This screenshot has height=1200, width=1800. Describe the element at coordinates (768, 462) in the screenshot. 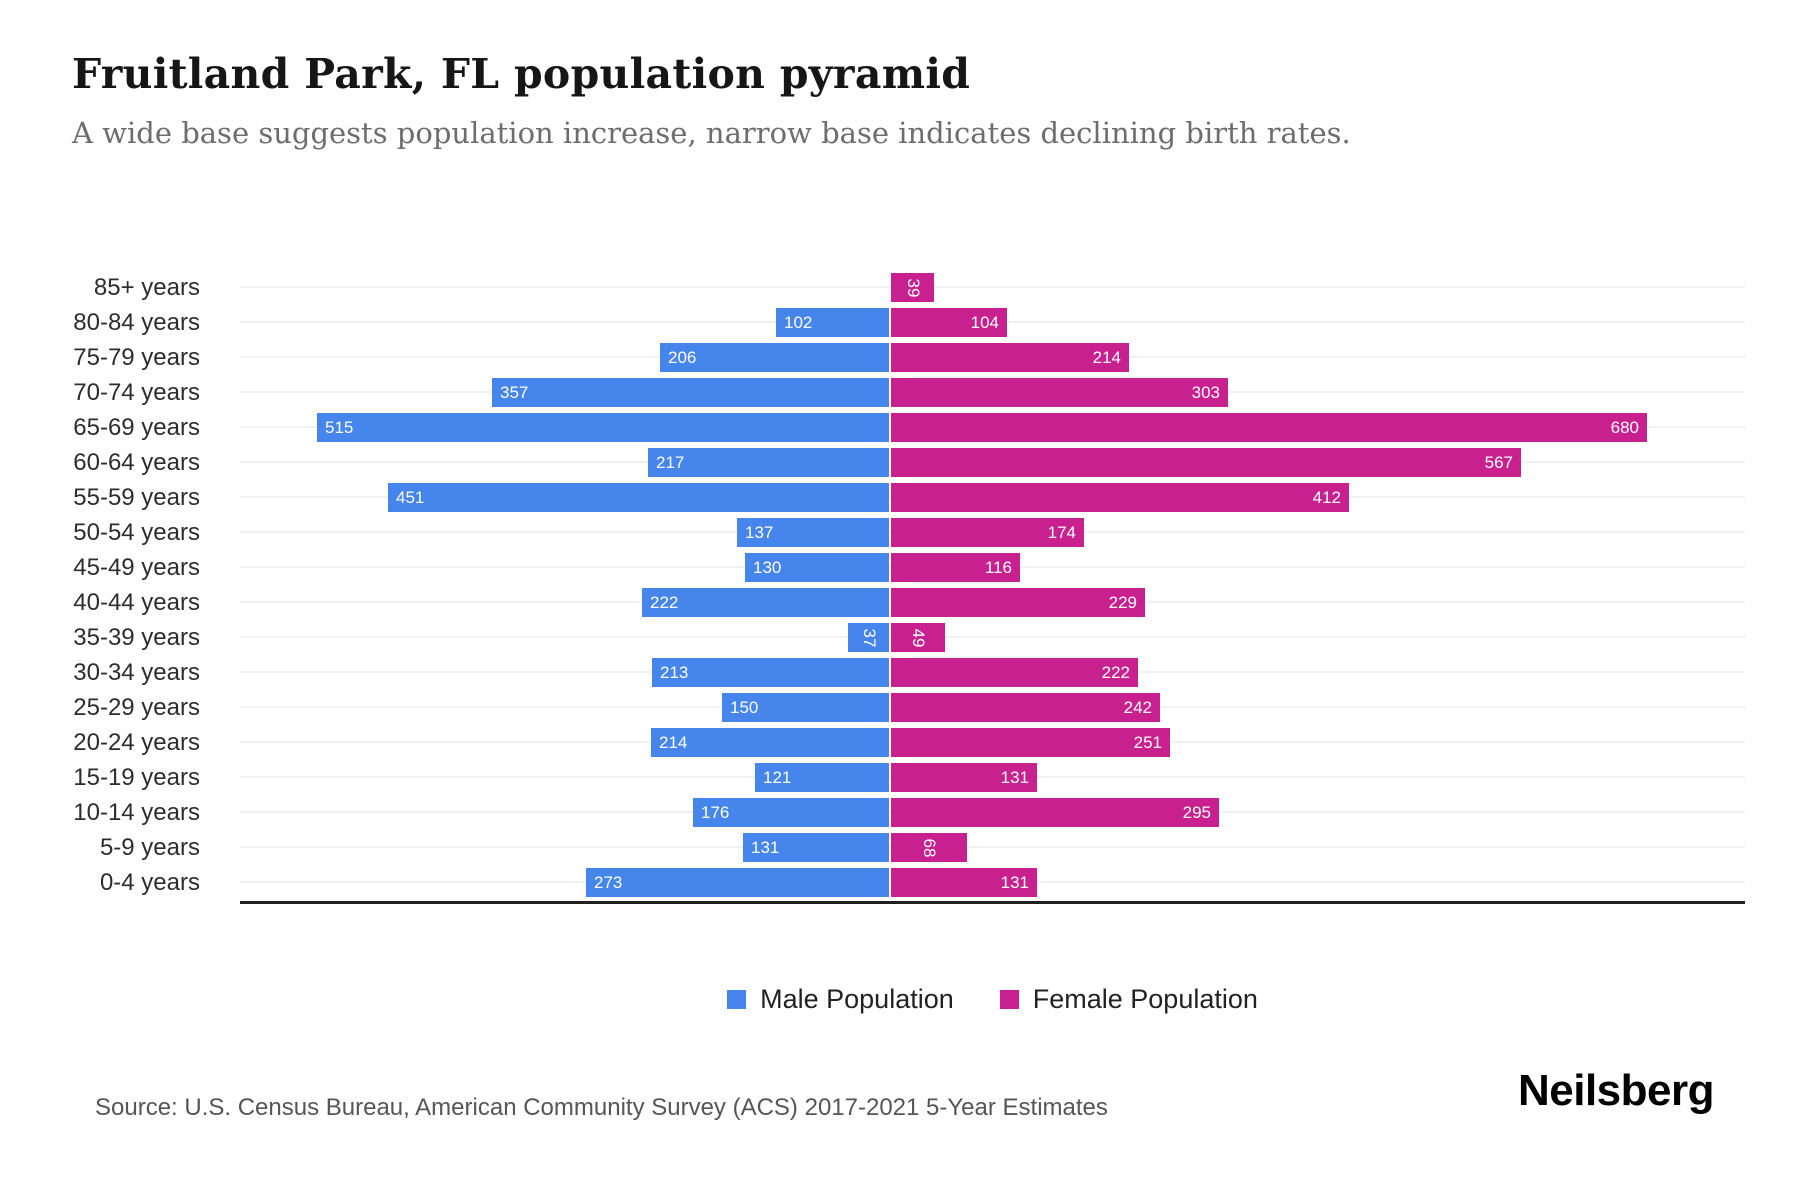

I see `male-bar: 217` at that location.